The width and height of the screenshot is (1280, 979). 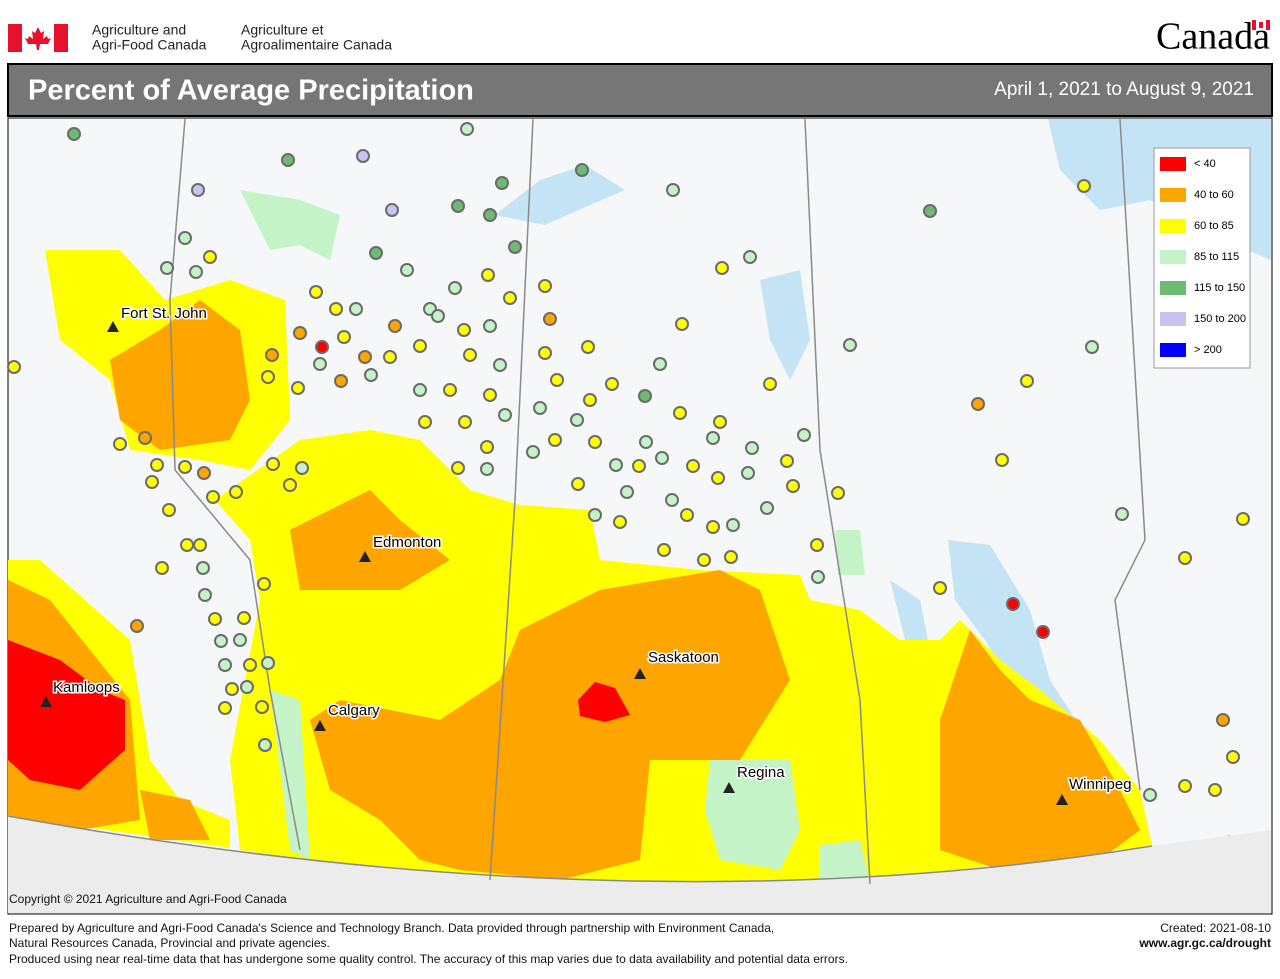 I want to click on legend-label: 85 to 115, so click(x=1216, y=257).